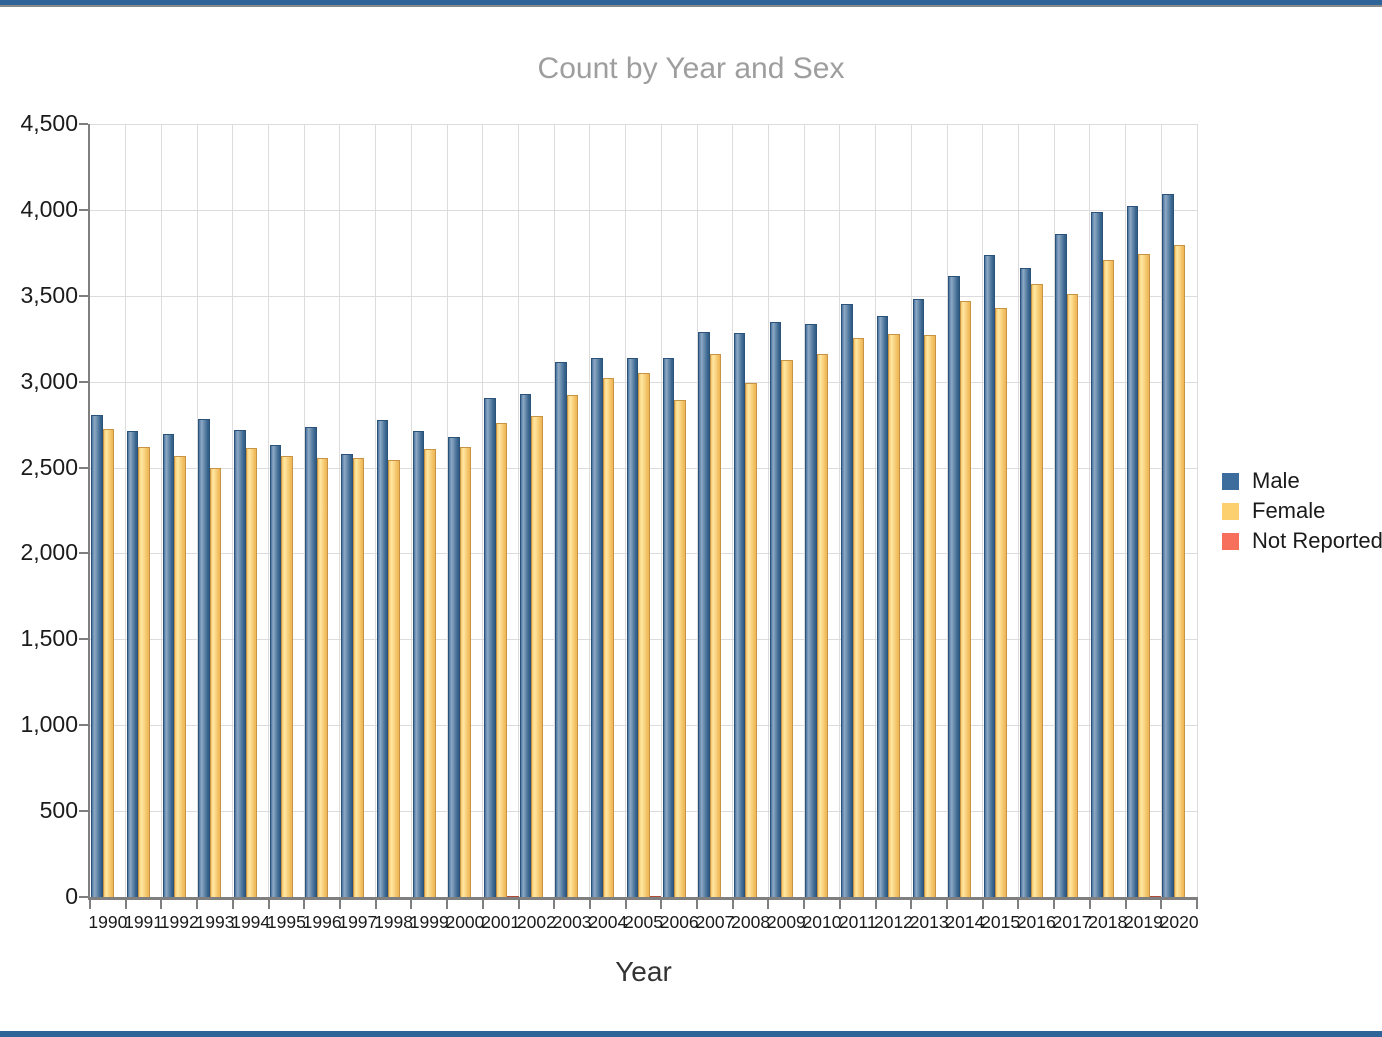 This screenshot has height=1037, width=1382. Describe the element at coordinates (882, 606) in the screenshot. I see `bar-male-2012` at that location.